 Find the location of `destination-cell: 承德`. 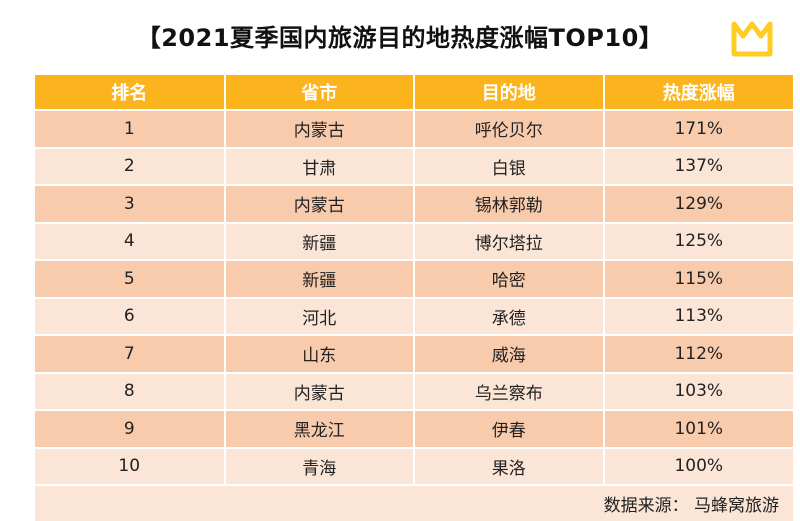

destination-cell: 承德 is located at coordinates (509, 315).